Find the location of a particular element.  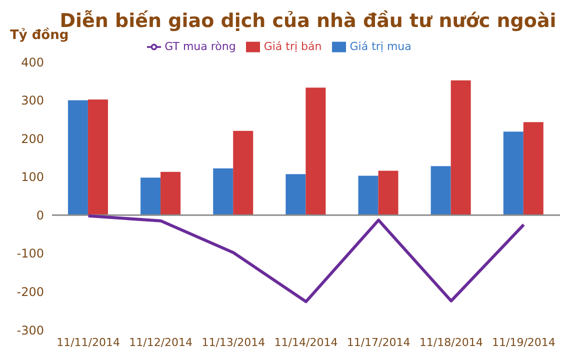

y-tick-label: 200 is located at coordinates (32, 139).